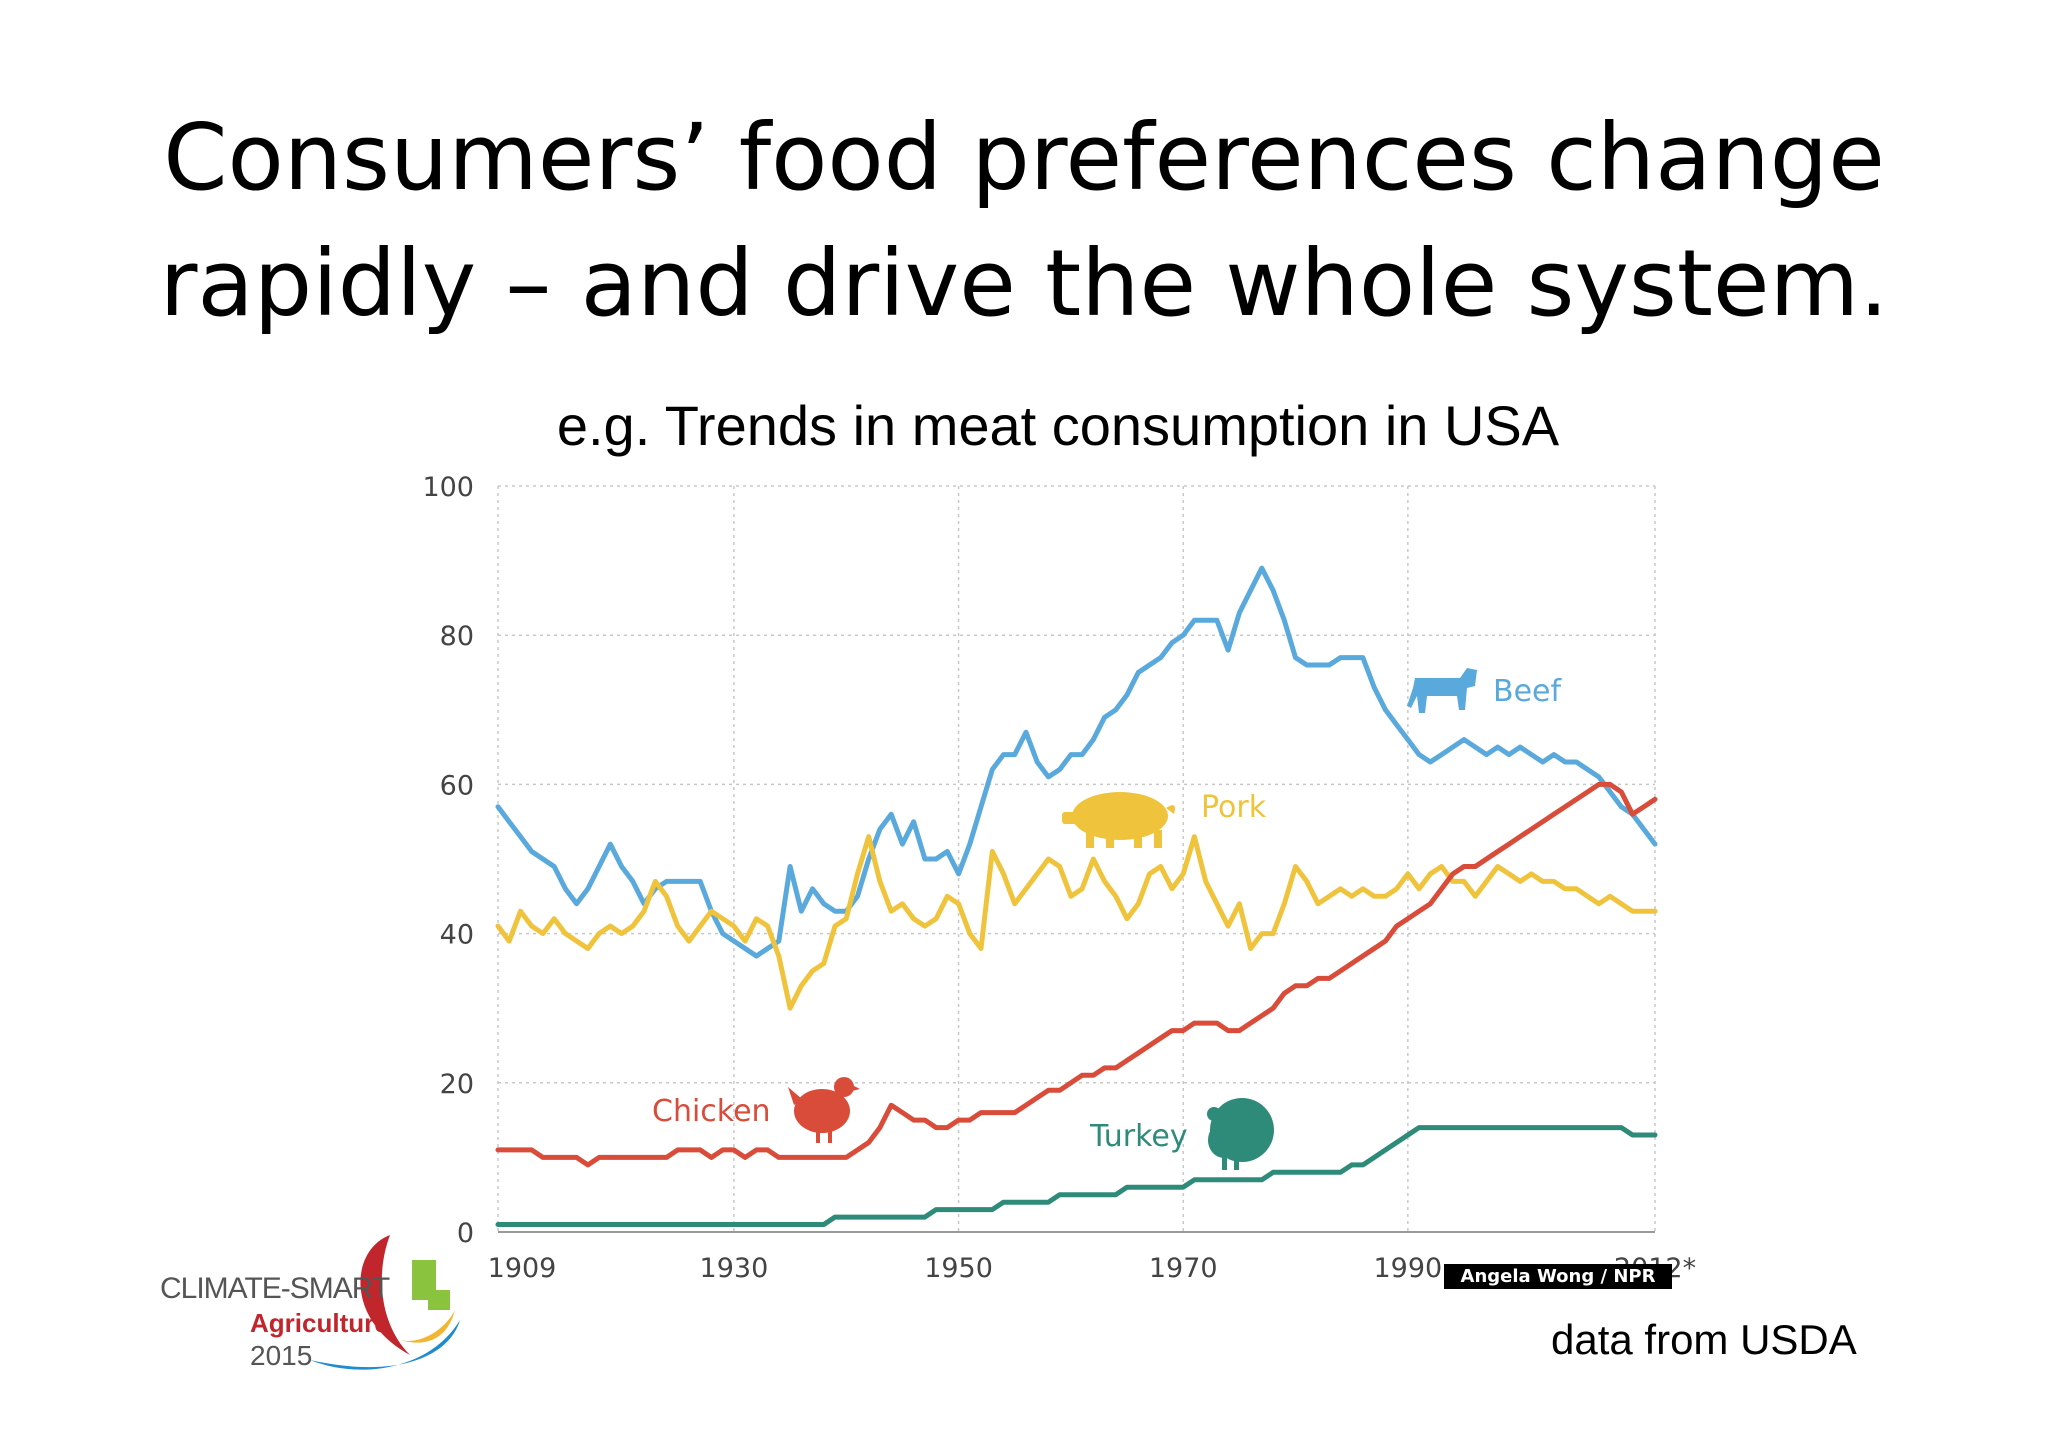  I want to click on climate-smart-logo: CLIMATE-SMART Agriculture 2015, so click(310, 1305).